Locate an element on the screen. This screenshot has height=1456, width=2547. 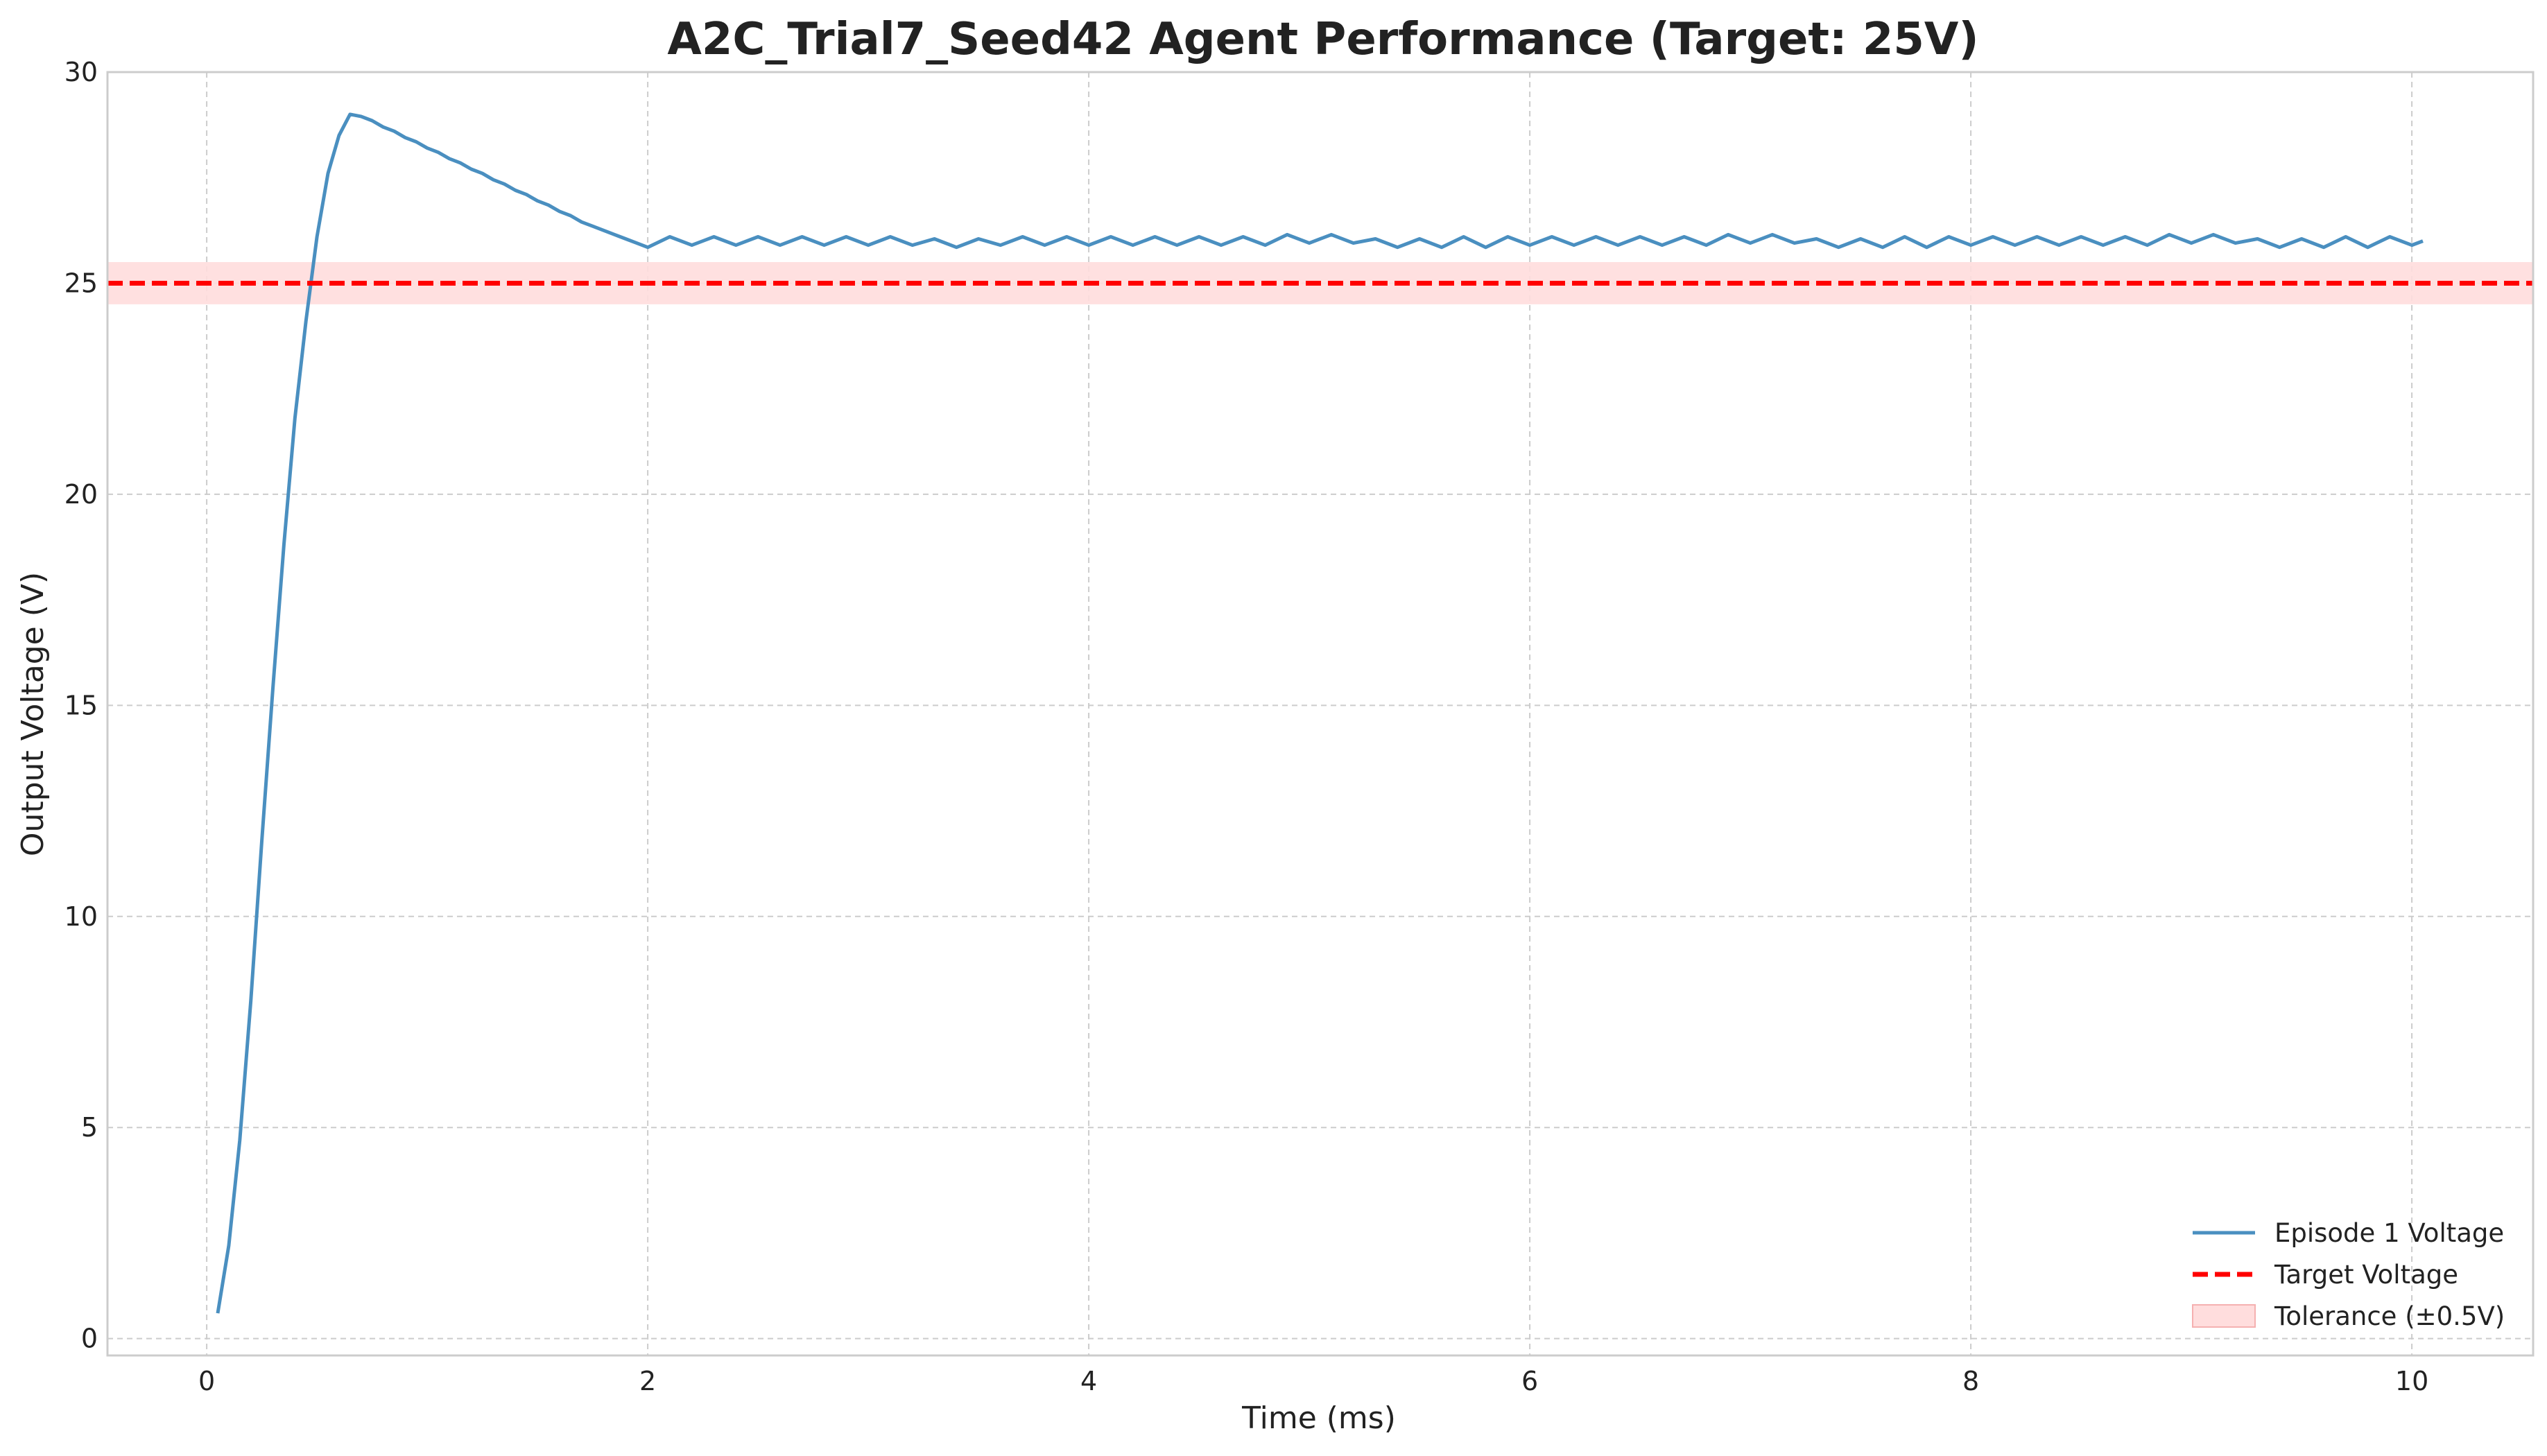
y-tick-label: 5 is located at coordinates (89, 1127).